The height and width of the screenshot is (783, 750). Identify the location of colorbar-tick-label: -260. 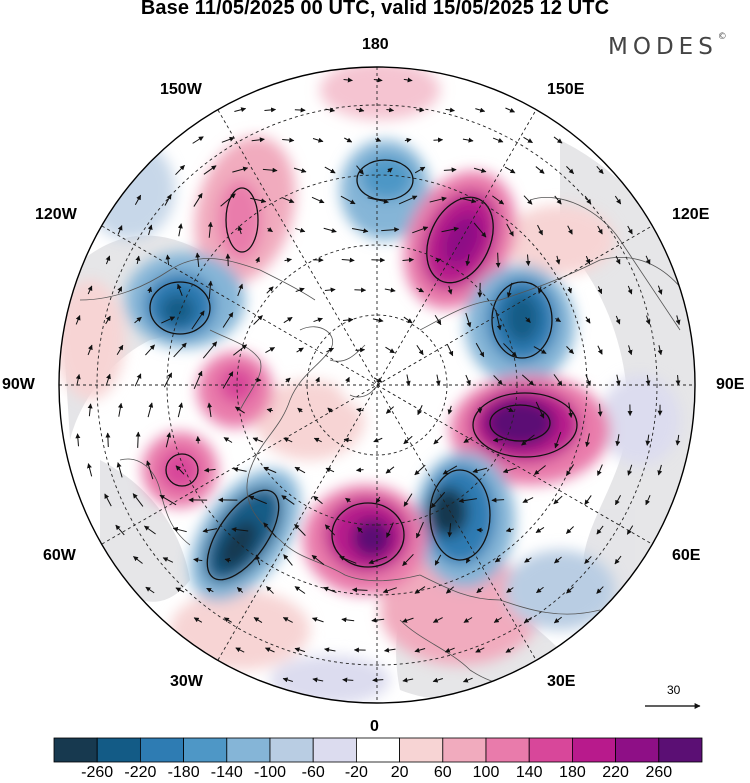
(97, 772).